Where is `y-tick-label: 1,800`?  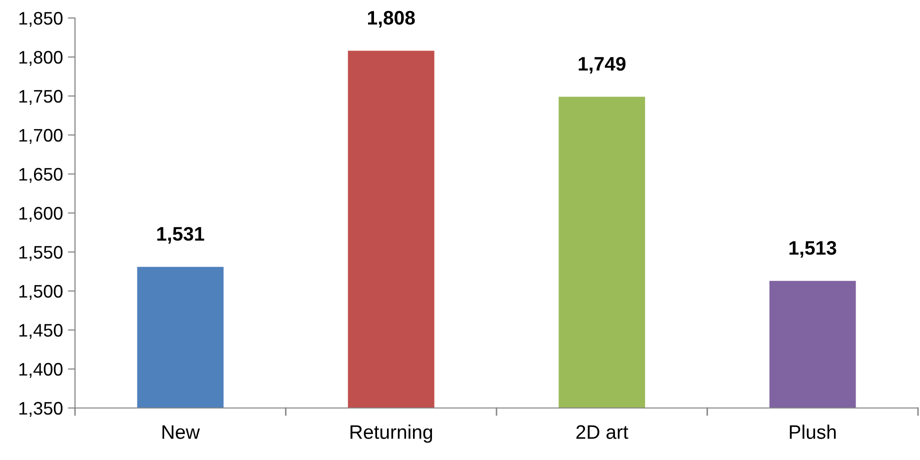
y-tick-label: 1,800 is located at coordinates (40, 58).